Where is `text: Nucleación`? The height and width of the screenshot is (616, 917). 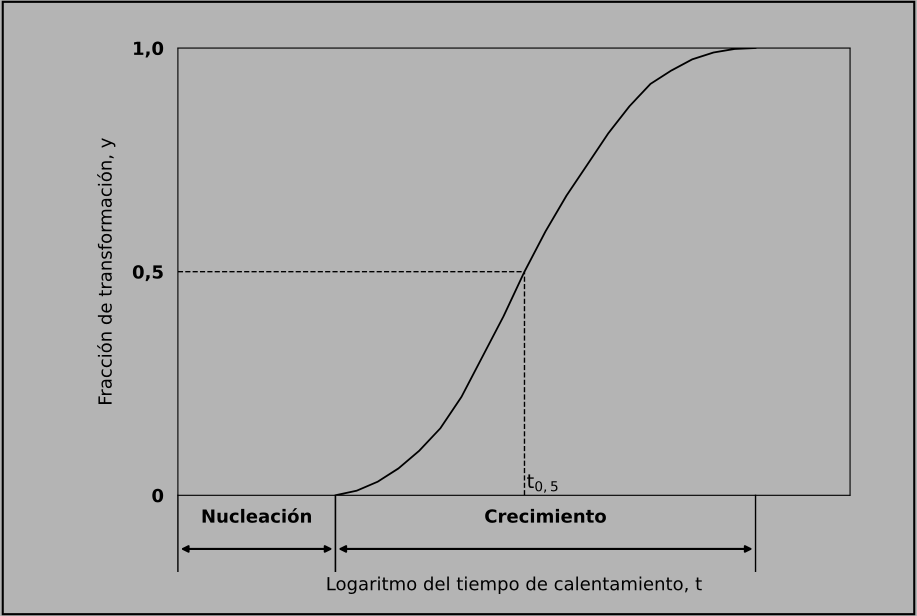
text: Nucleación is located at coordinates (256, 515).